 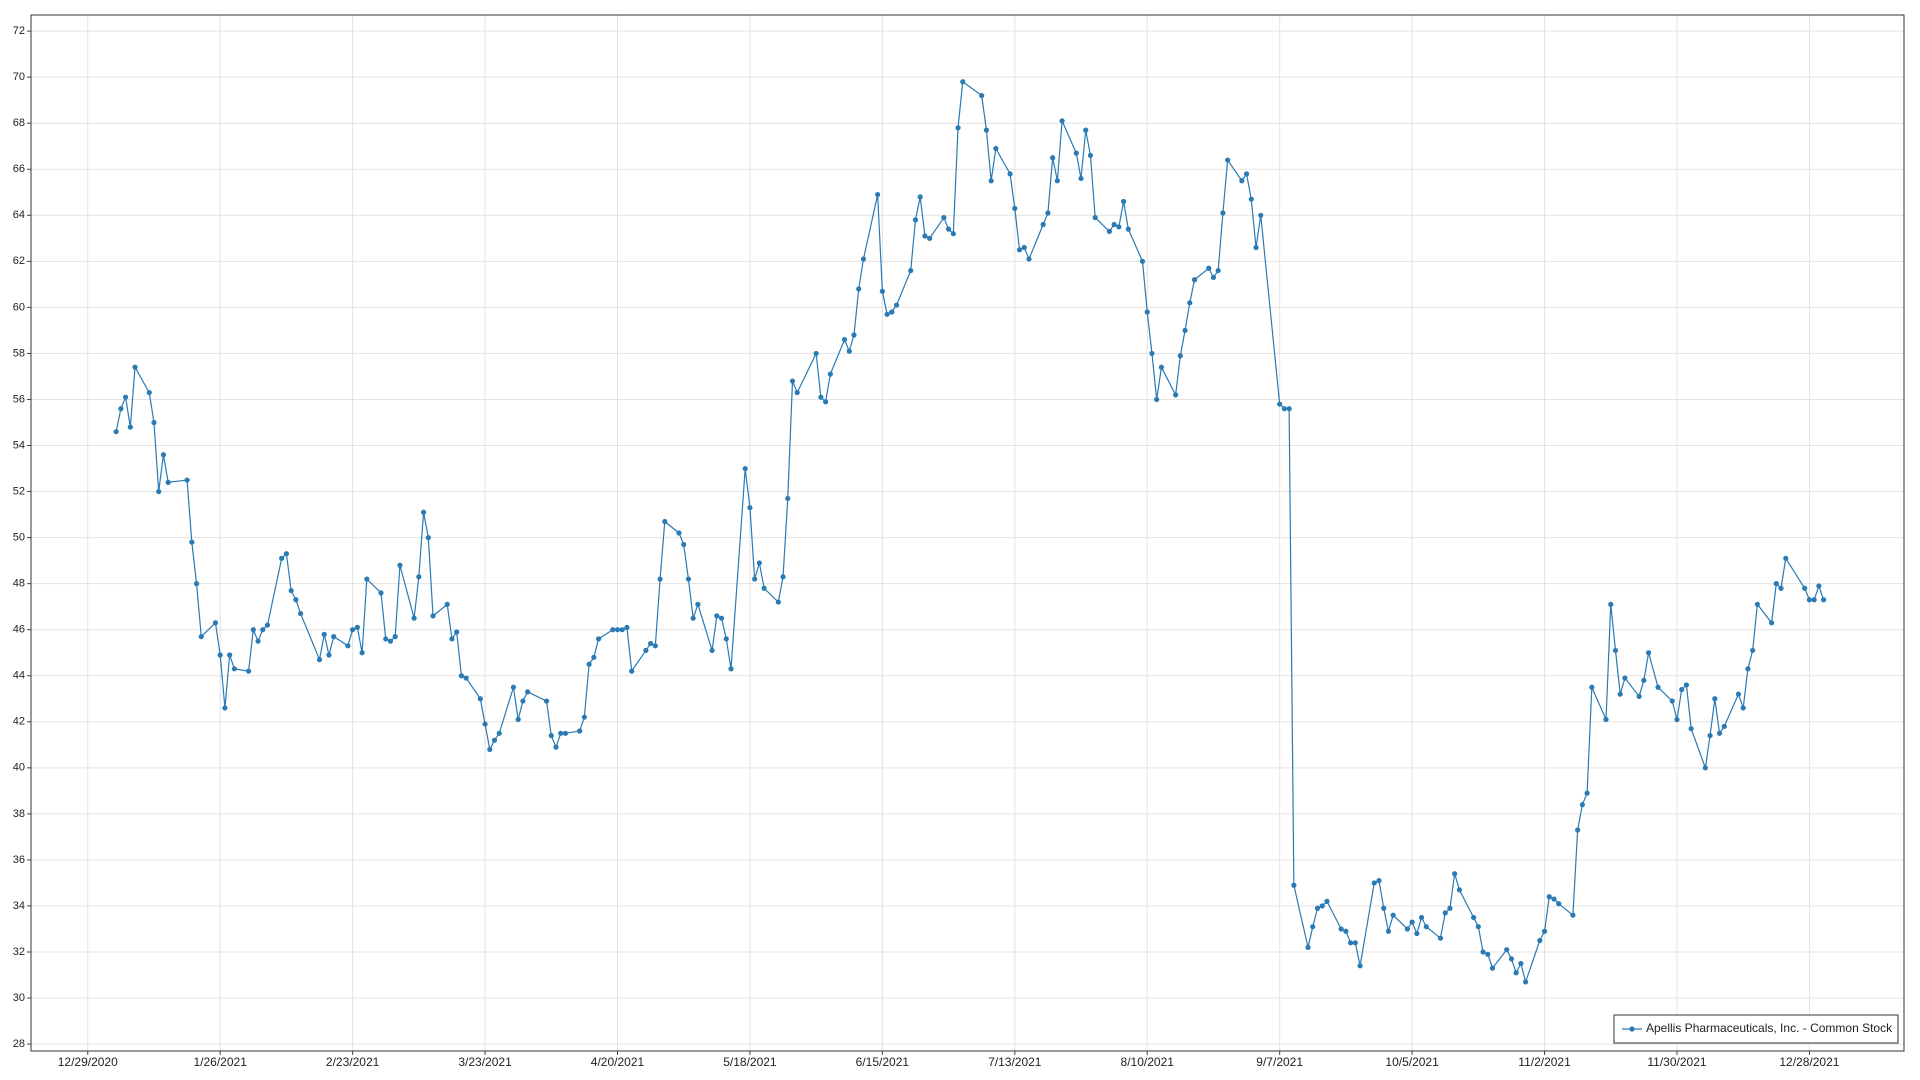 I want to click on legend-swatch-marker, so click(x=1632, y=1029).